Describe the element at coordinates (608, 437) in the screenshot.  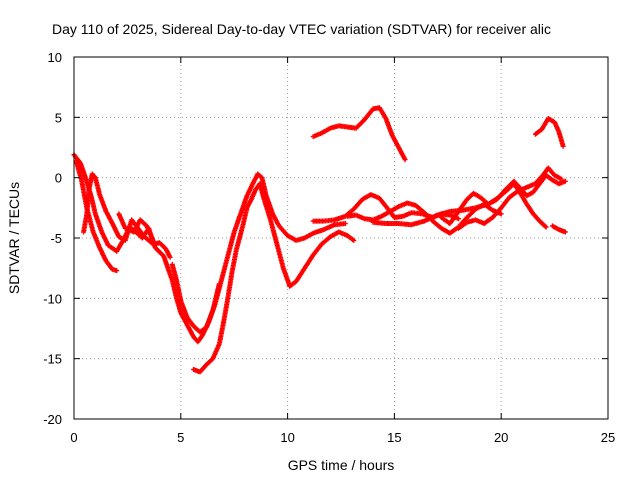
I see `x-tick-label: 25` at that location.